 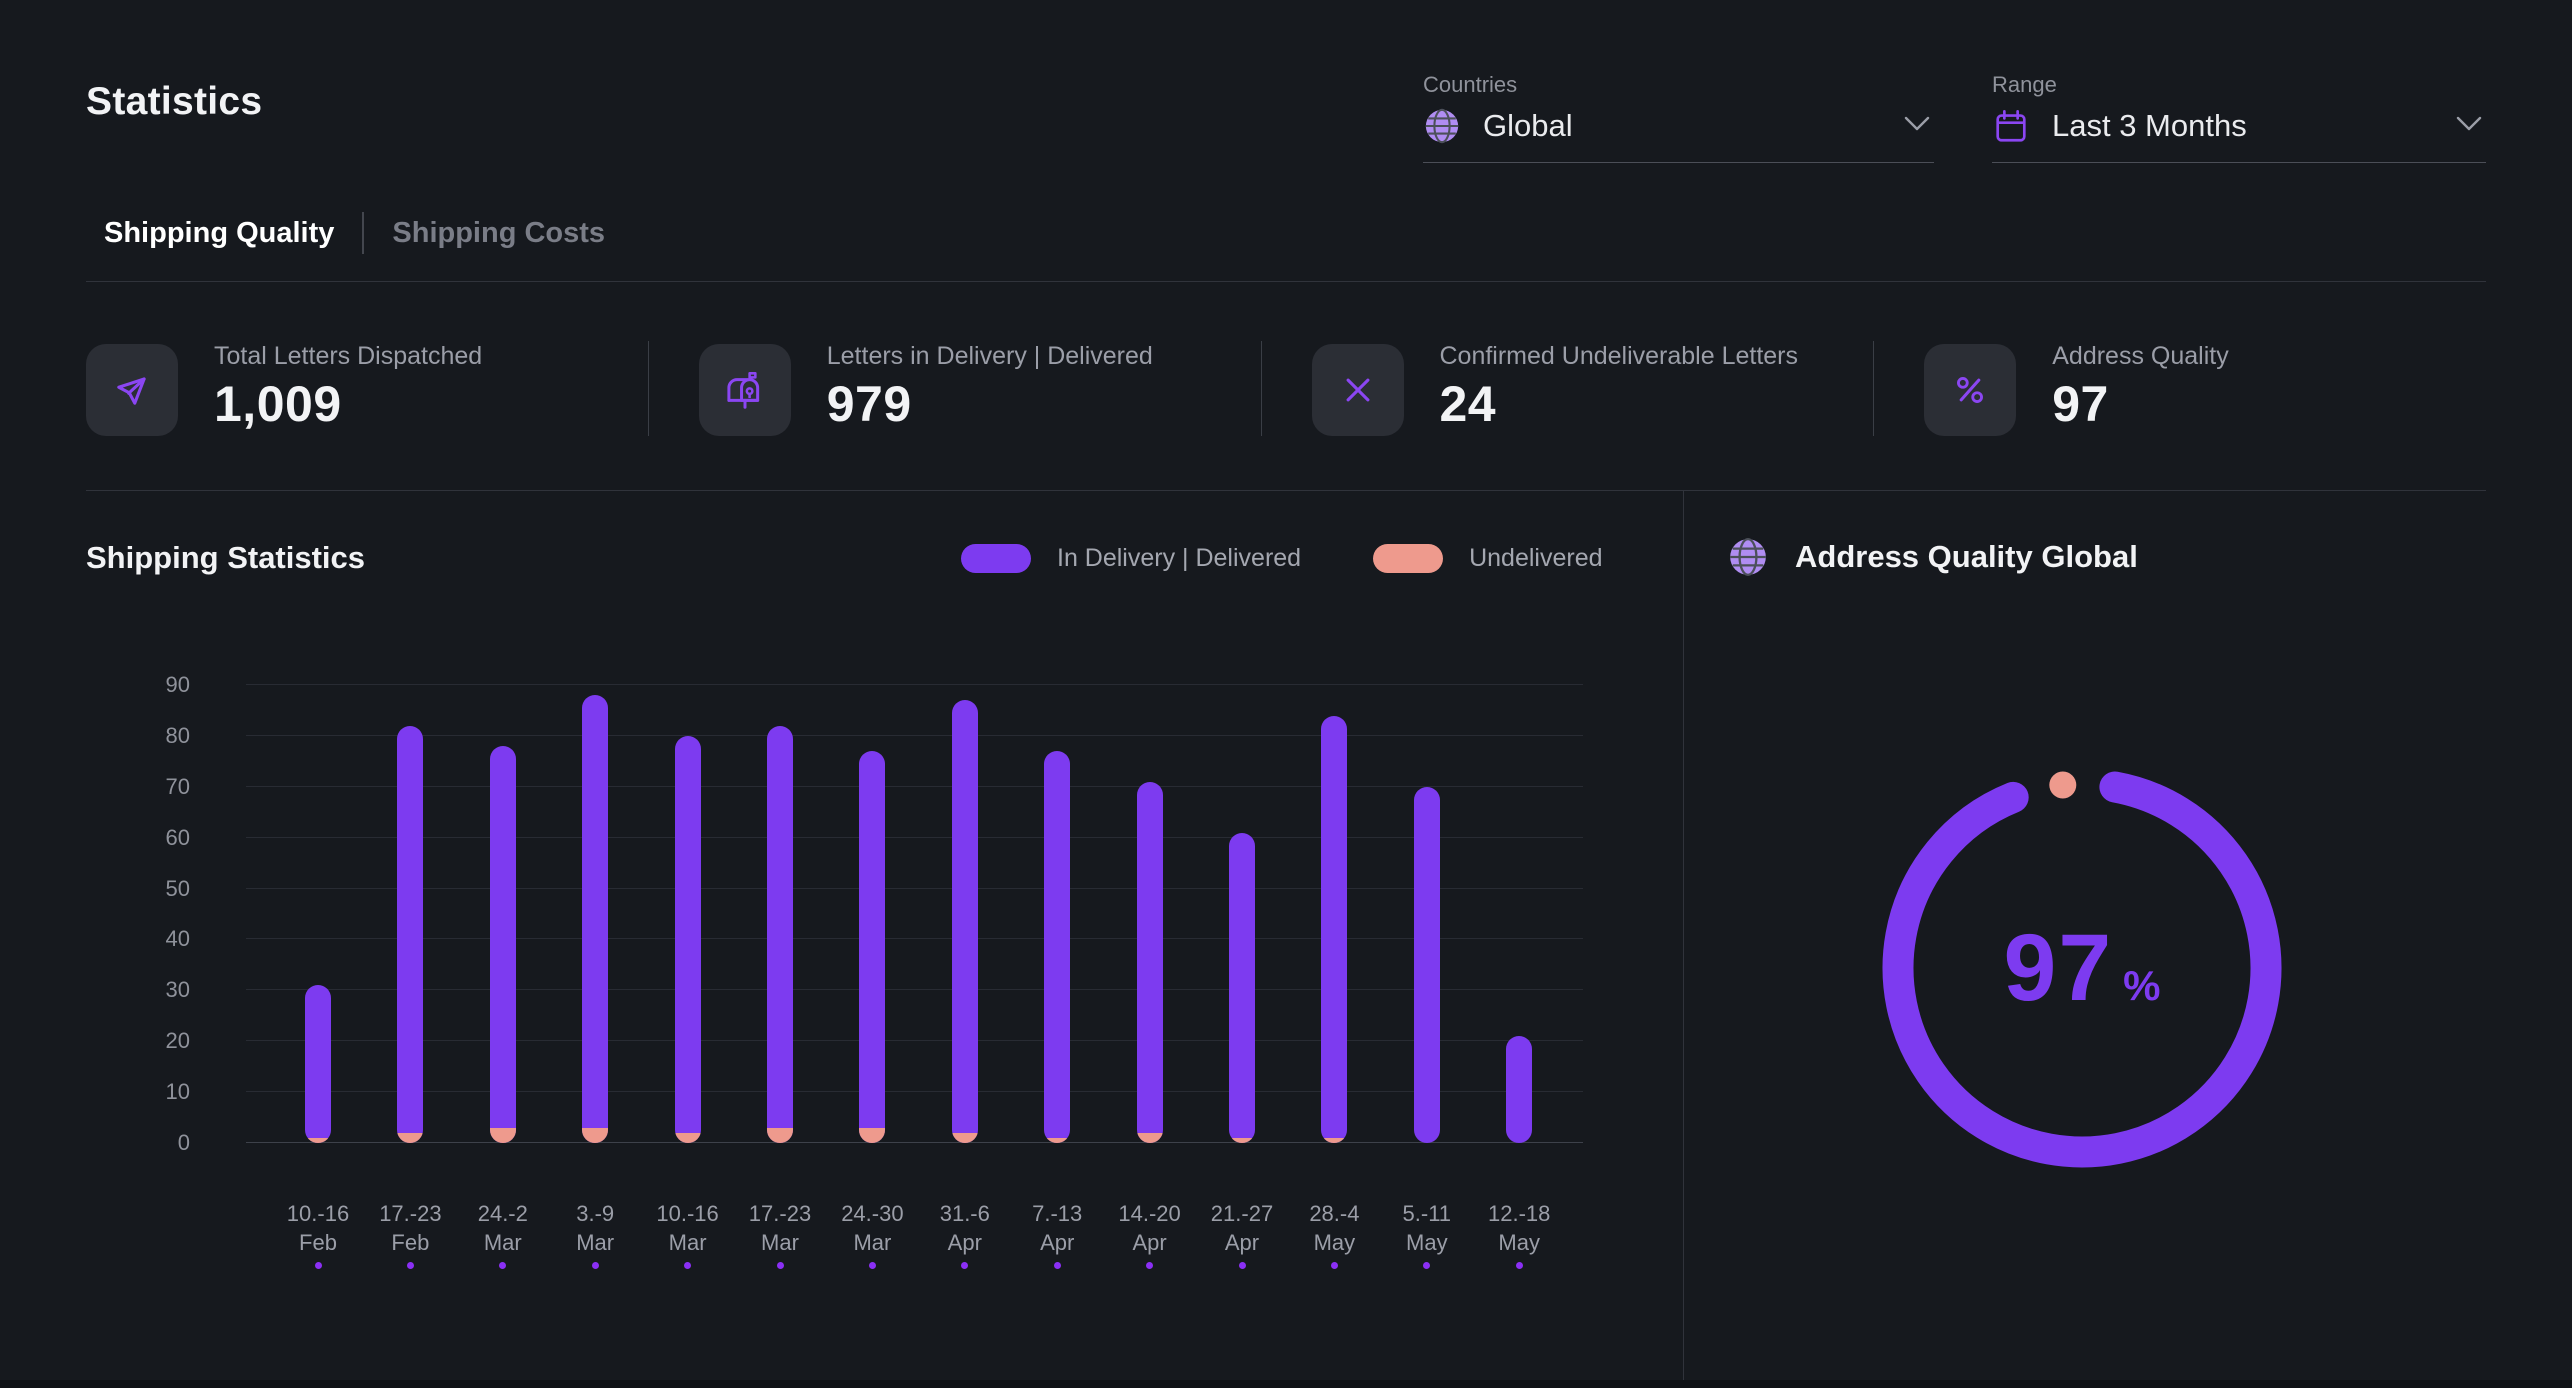 What do you see at coordinates (1519, 1228) in the screenshot?
I see `x-axis-label: 12.-18 May` at bounding box center [1519, 1228].